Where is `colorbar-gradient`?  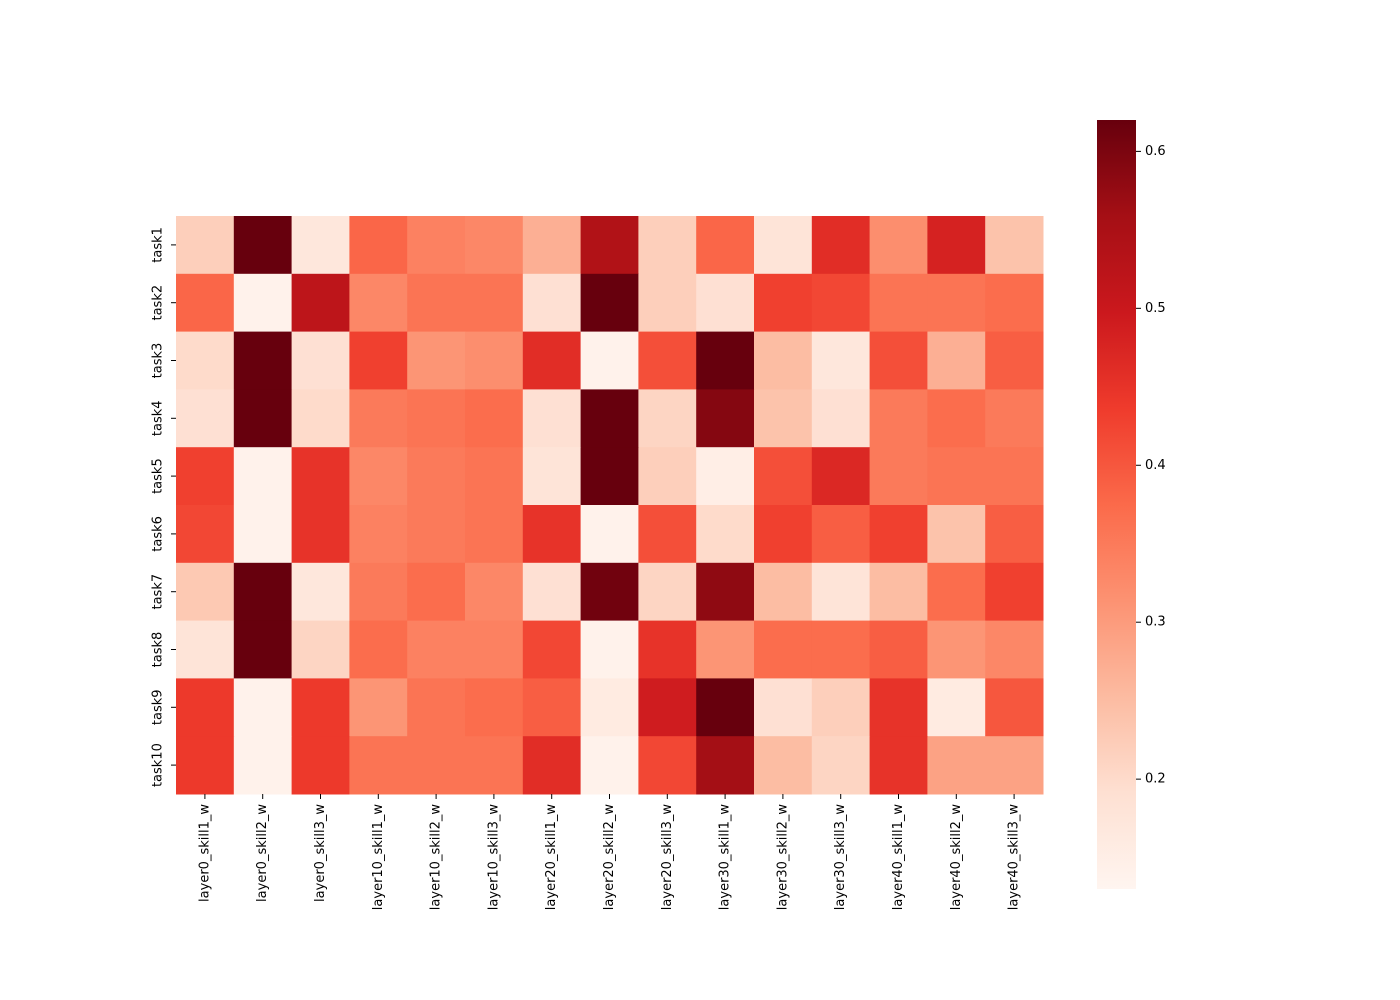 colorbar-gradient is located at coordinates (1116, 504).